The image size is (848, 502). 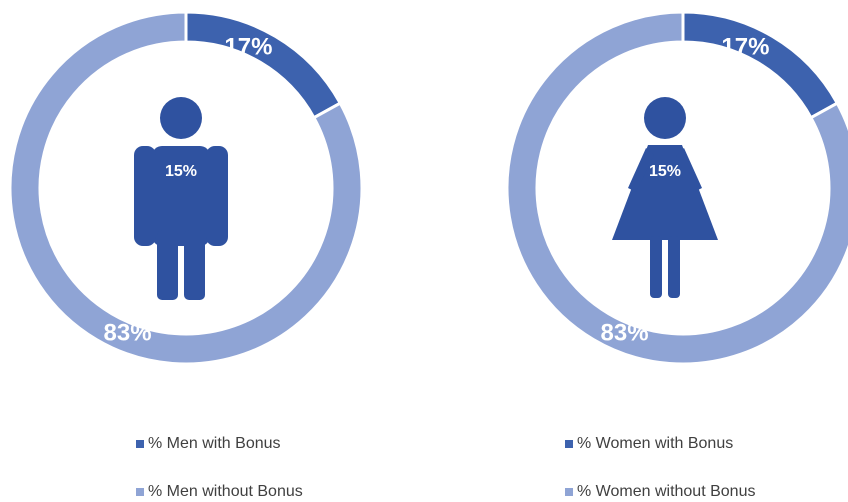 I want to click on legend-label: % Men without Bonus, so click(x=225, y=491).